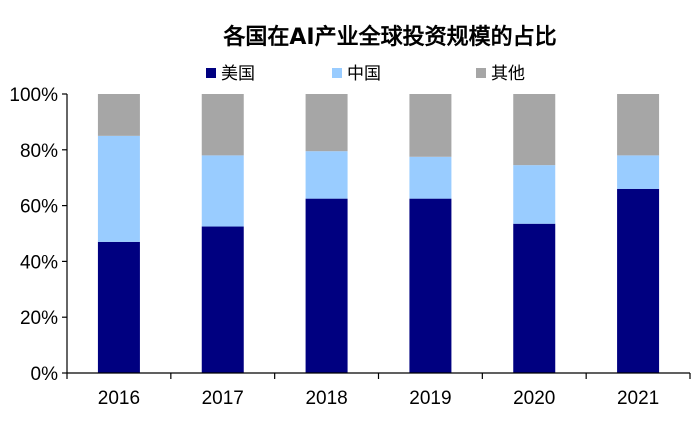  Describe the element at coordinates (389, 37) in the screenshot. I see `chart-title: 各国在AI产业全球投资规模的占比` at that location.